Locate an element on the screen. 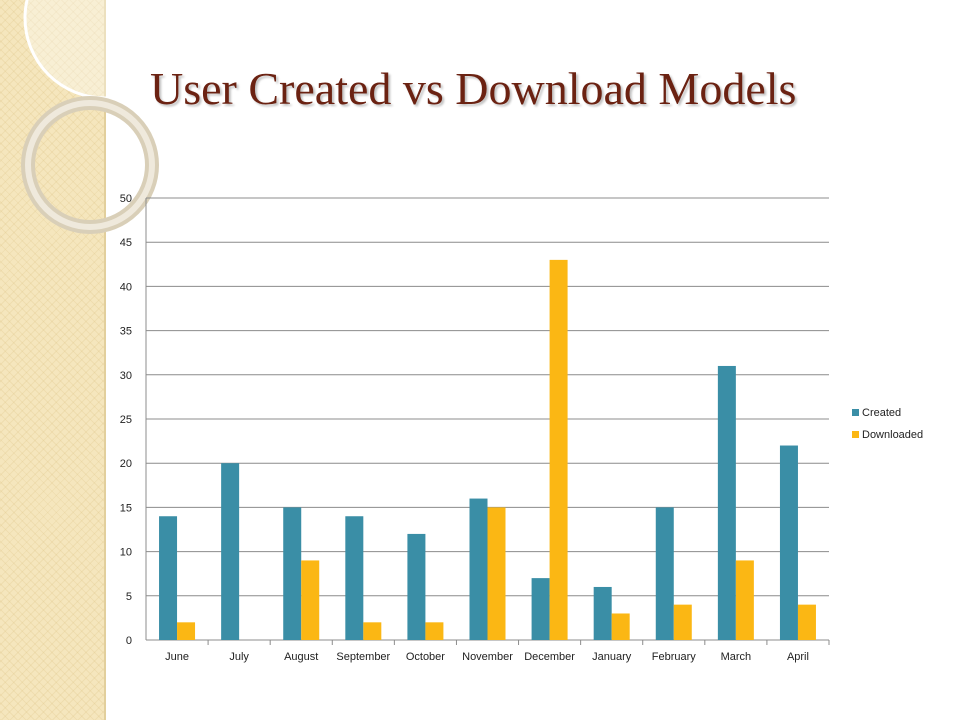 The image size is (960, 720). x-tick-label: February is located at coordinates (674, 657).